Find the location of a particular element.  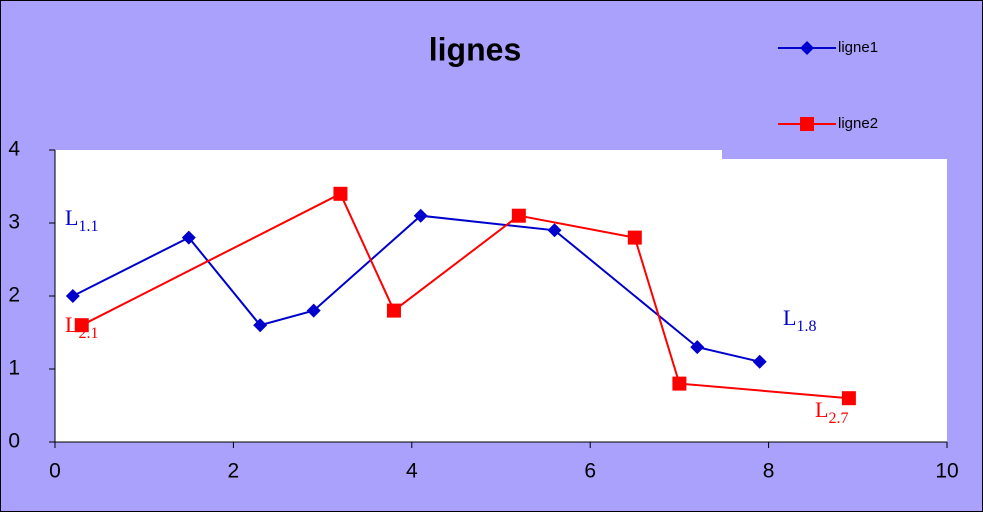

annotation: L1.1 is located at coordinates (81, 220).